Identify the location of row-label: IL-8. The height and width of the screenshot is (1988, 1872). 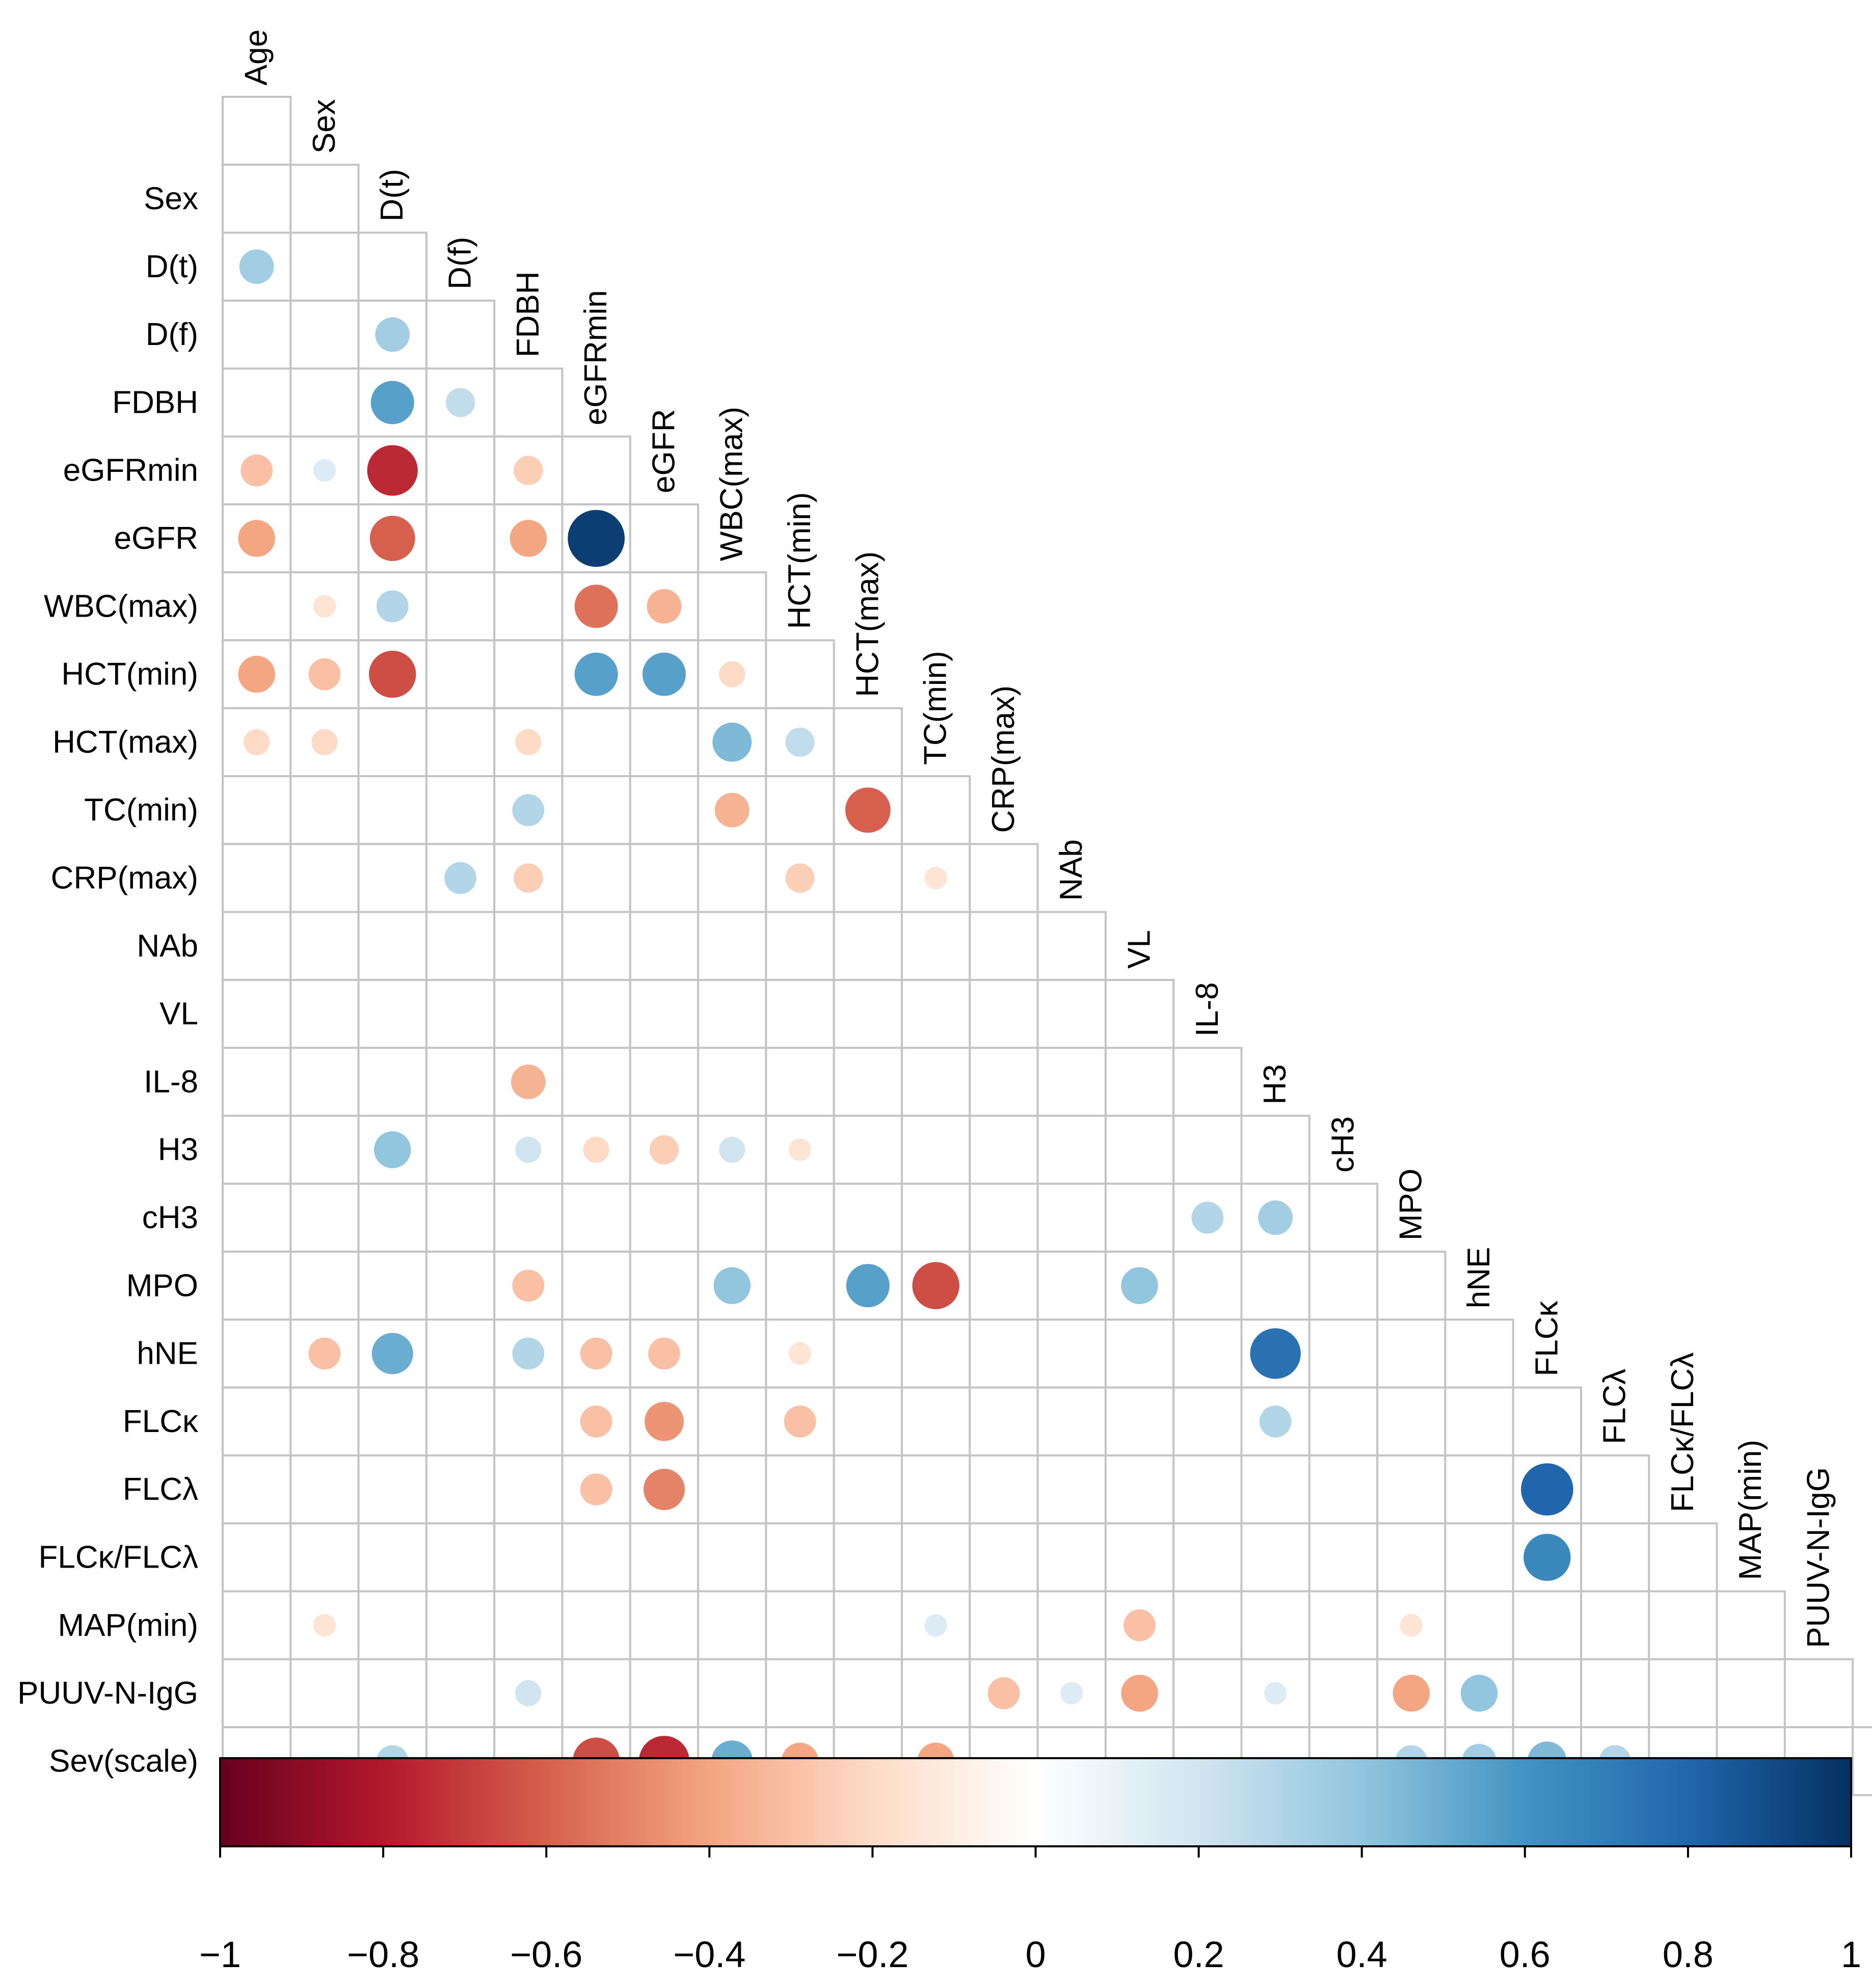
(171, 1081).